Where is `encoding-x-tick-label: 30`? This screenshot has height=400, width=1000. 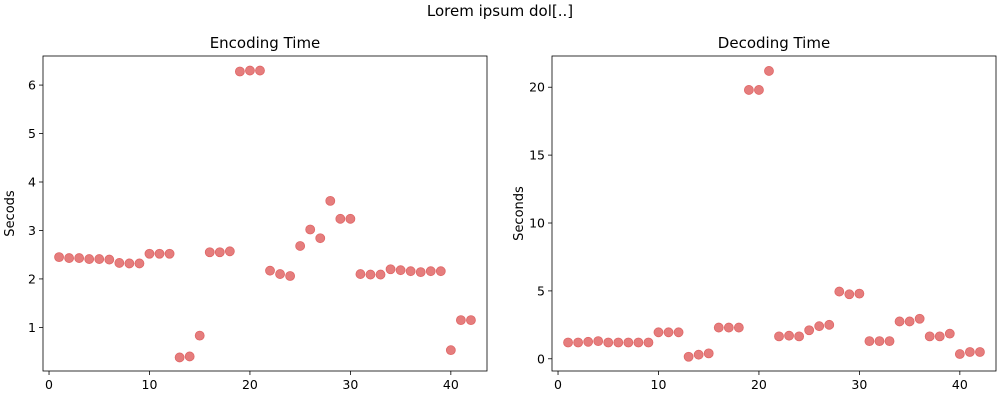 encoding-x-tick-label: 30 is located at coordinates (350, 384).